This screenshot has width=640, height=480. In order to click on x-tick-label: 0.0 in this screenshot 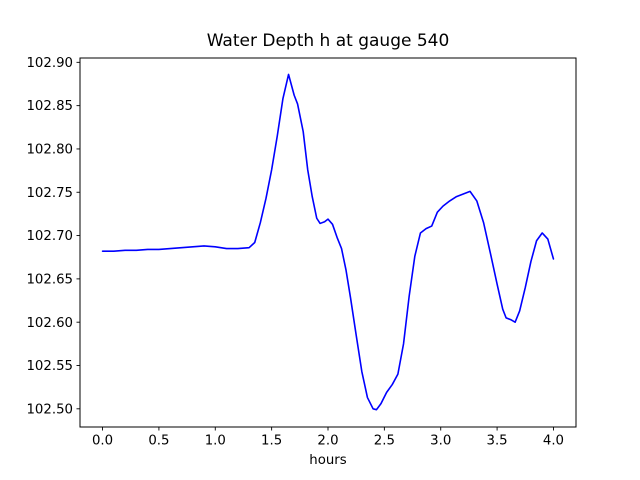, I will do `click(102, 441)`.